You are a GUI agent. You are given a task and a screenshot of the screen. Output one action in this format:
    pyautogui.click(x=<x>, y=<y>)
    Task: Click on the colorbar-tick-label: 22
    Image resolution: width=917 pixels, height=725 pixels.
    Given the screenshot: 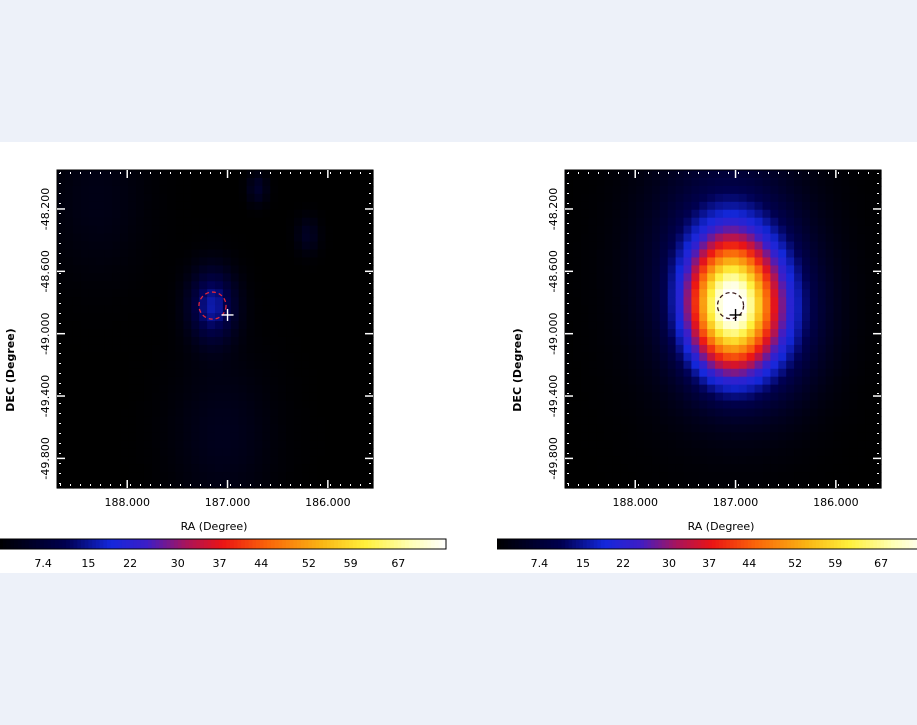 What is the action you would take?
    pyautogui.click(x=130, y=563)
    